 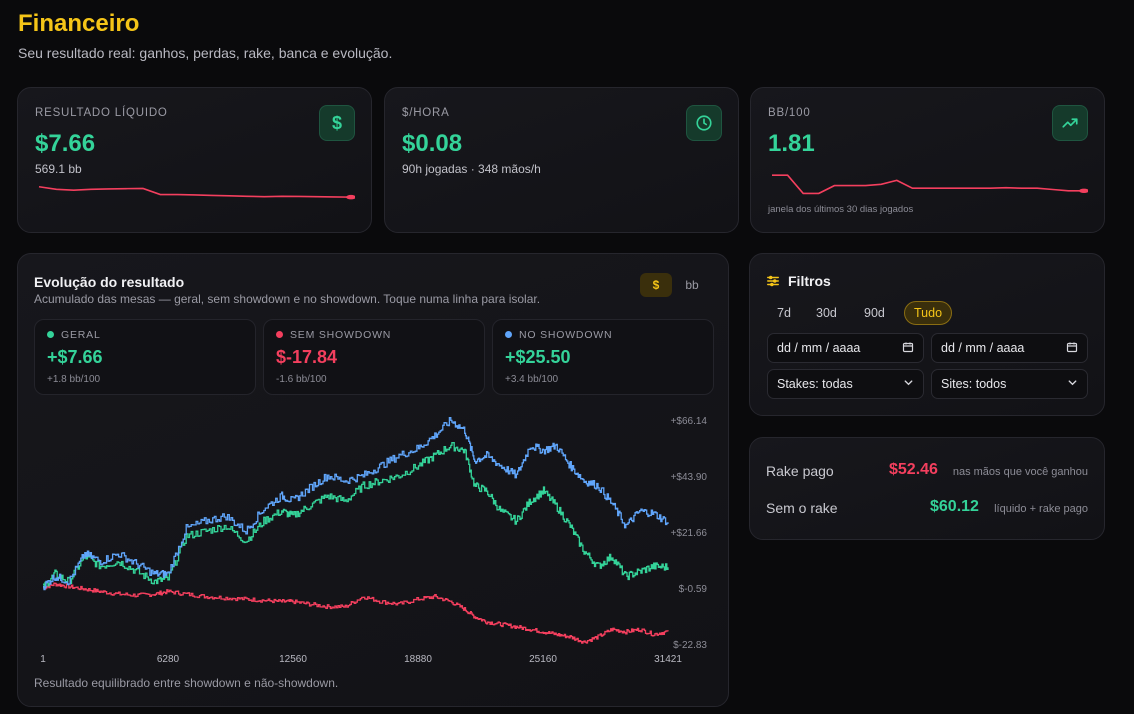 I want to click on unit-toggle-bb: bb, so click(x=692, y=285).